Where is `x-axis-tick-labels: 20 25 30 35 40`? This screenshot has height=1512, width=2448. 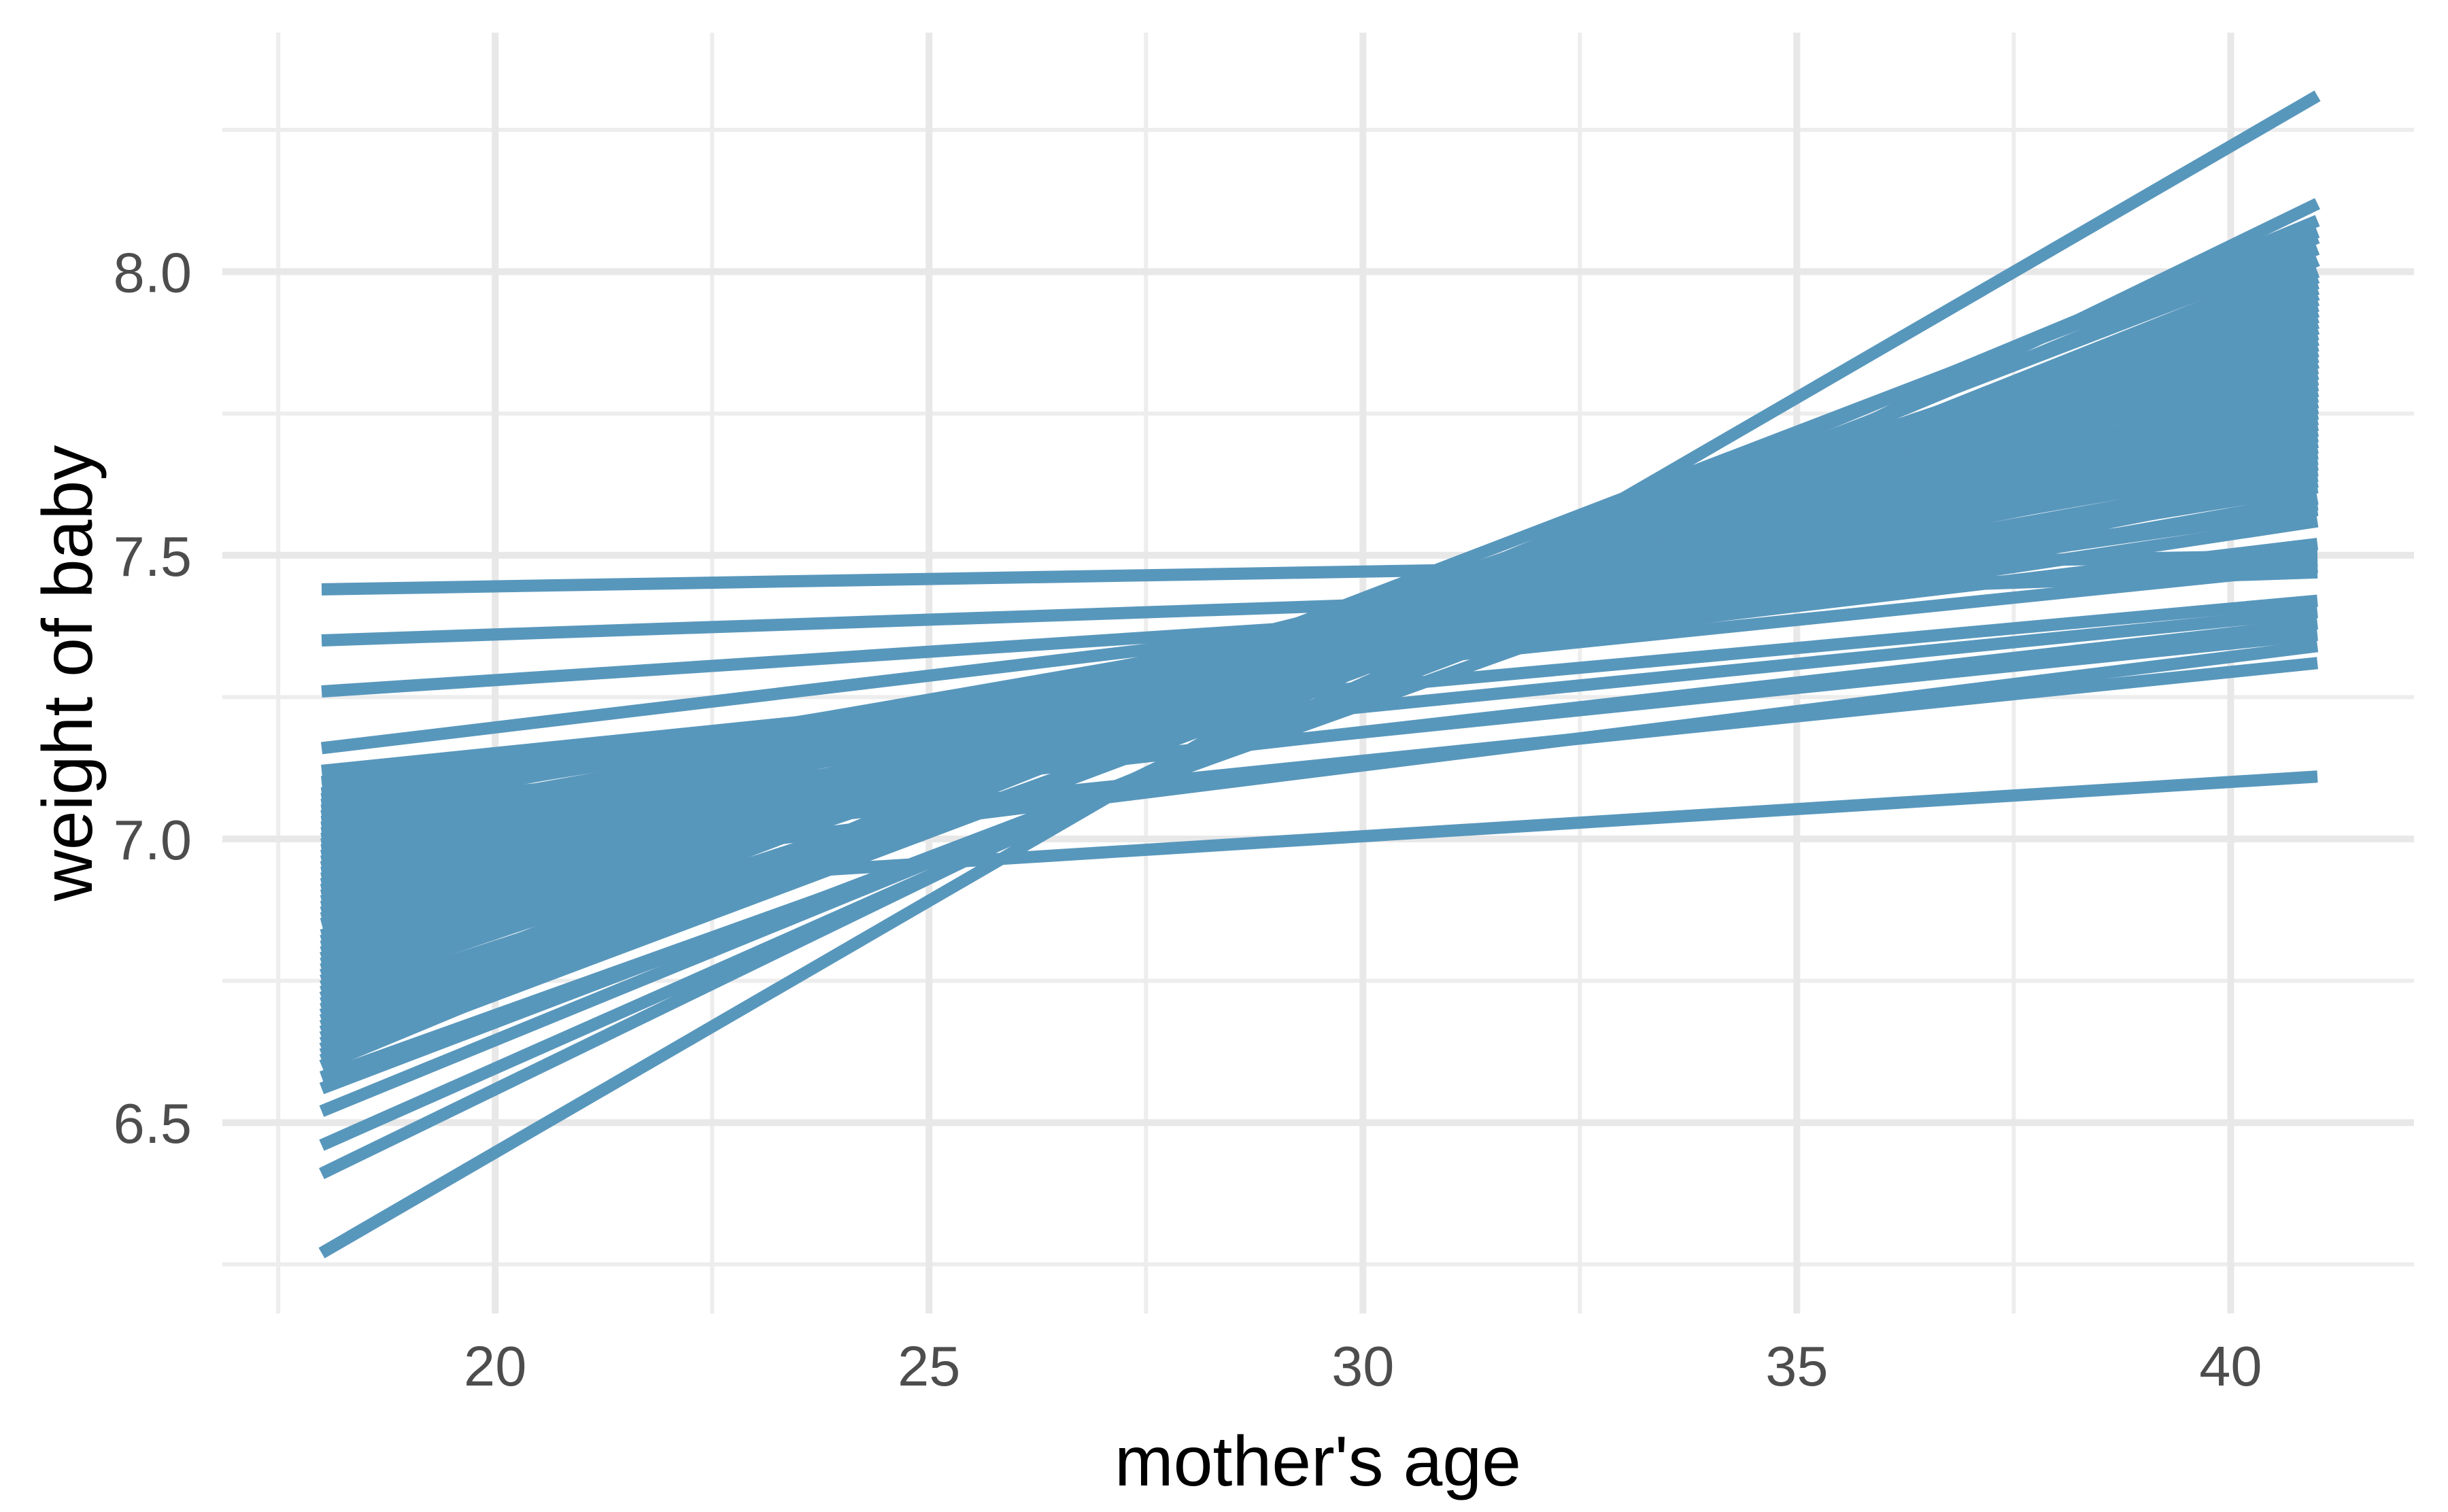 x-axis-tick-labels: 20 25 30 35 40 is located at coordinates (1363, 1366).